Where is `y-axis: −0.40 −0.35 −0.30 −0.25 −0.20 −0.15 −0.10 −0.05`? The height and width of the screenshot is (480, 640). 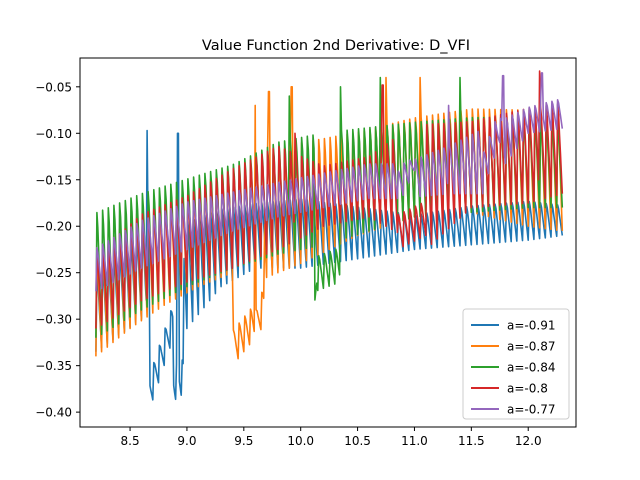 y-axis: −0.40 −0.35 −0.30 −0.25 −0.20 −0.15 −0.10 −0.05 is located at coordinates (57, 250).